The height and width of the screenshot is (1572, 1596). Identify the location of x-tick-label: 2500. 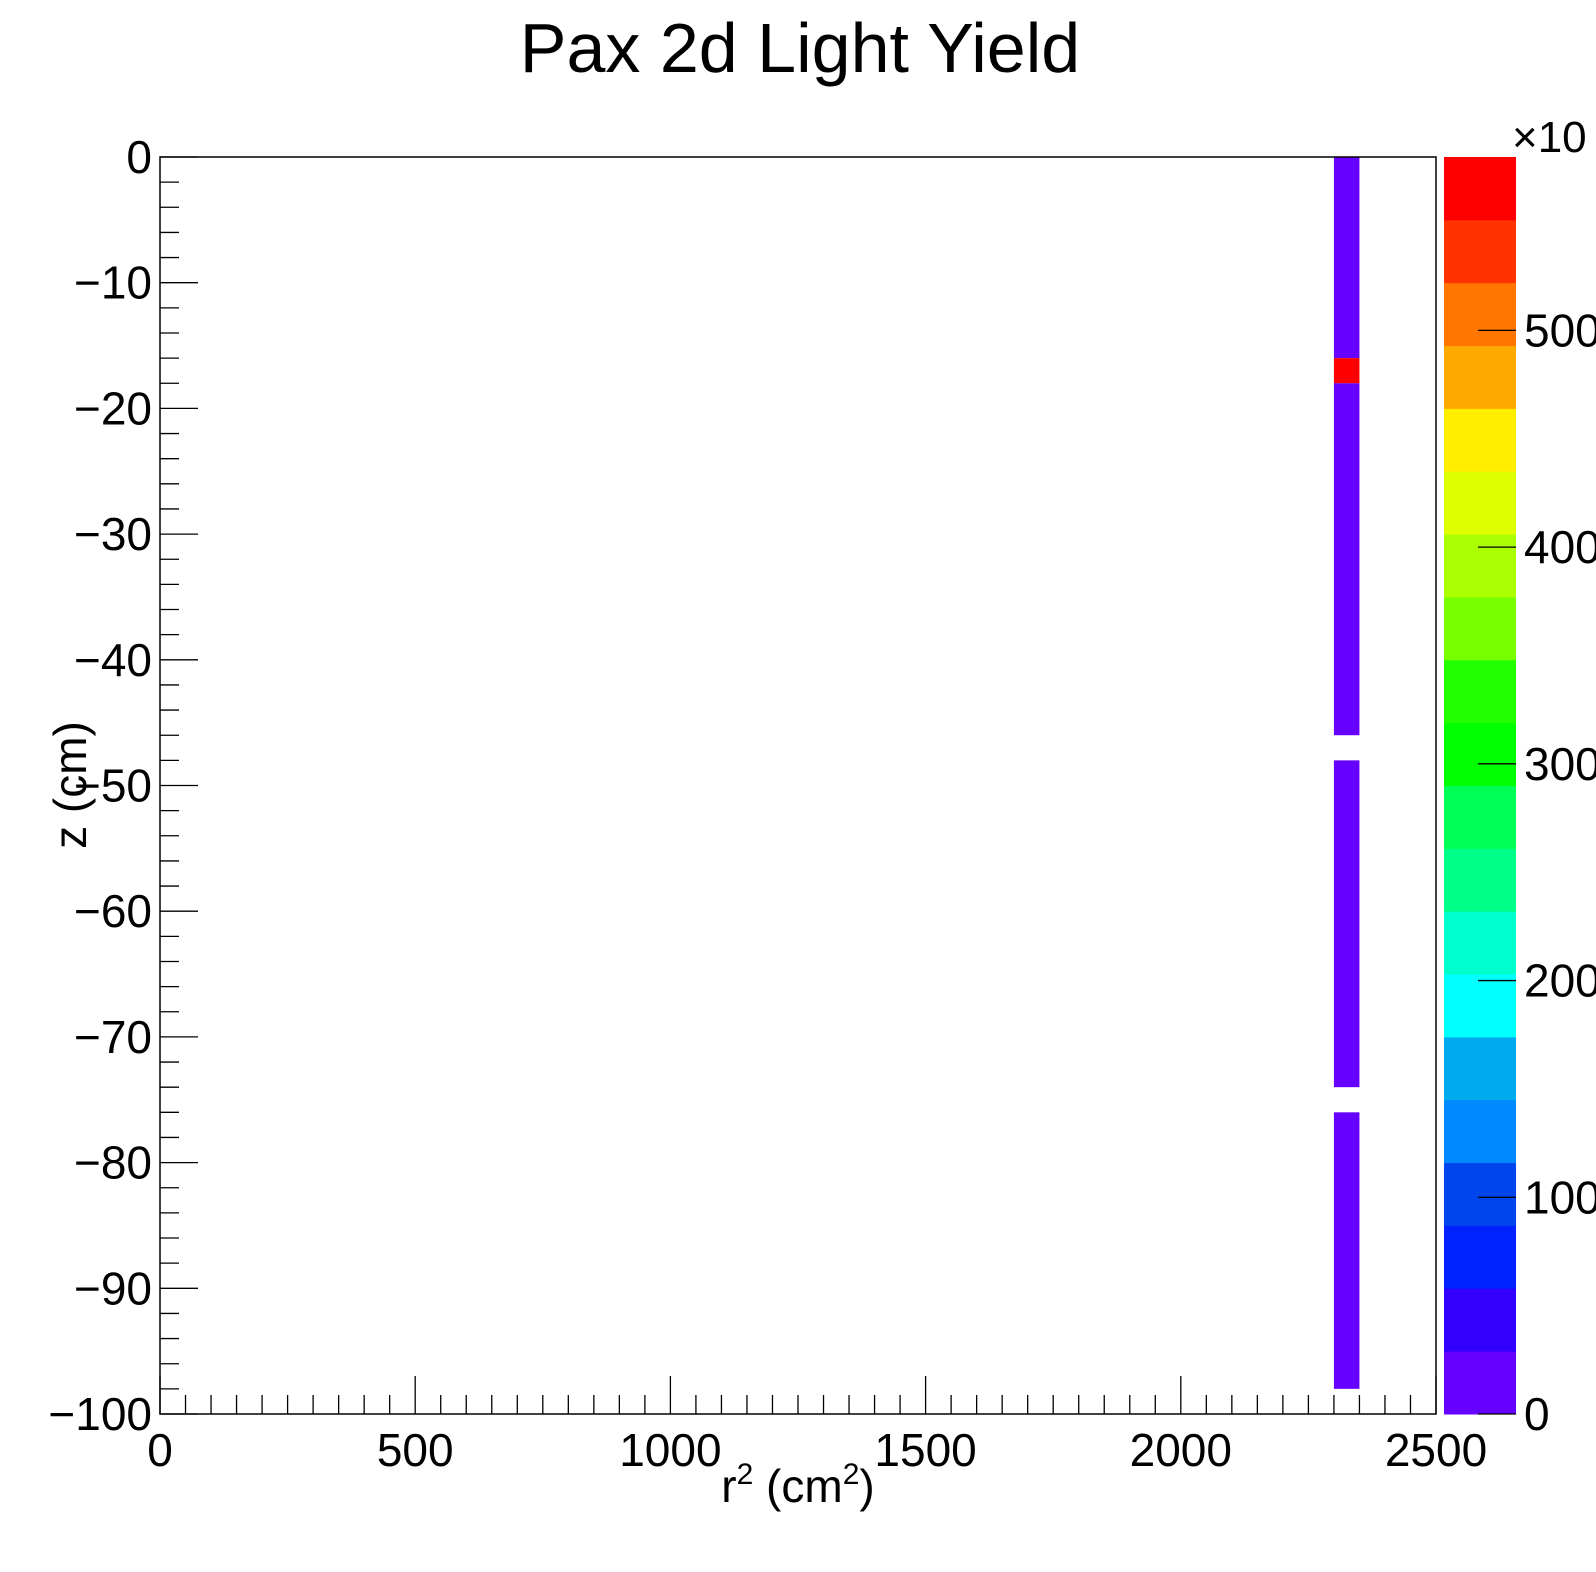
(1436, 1450).